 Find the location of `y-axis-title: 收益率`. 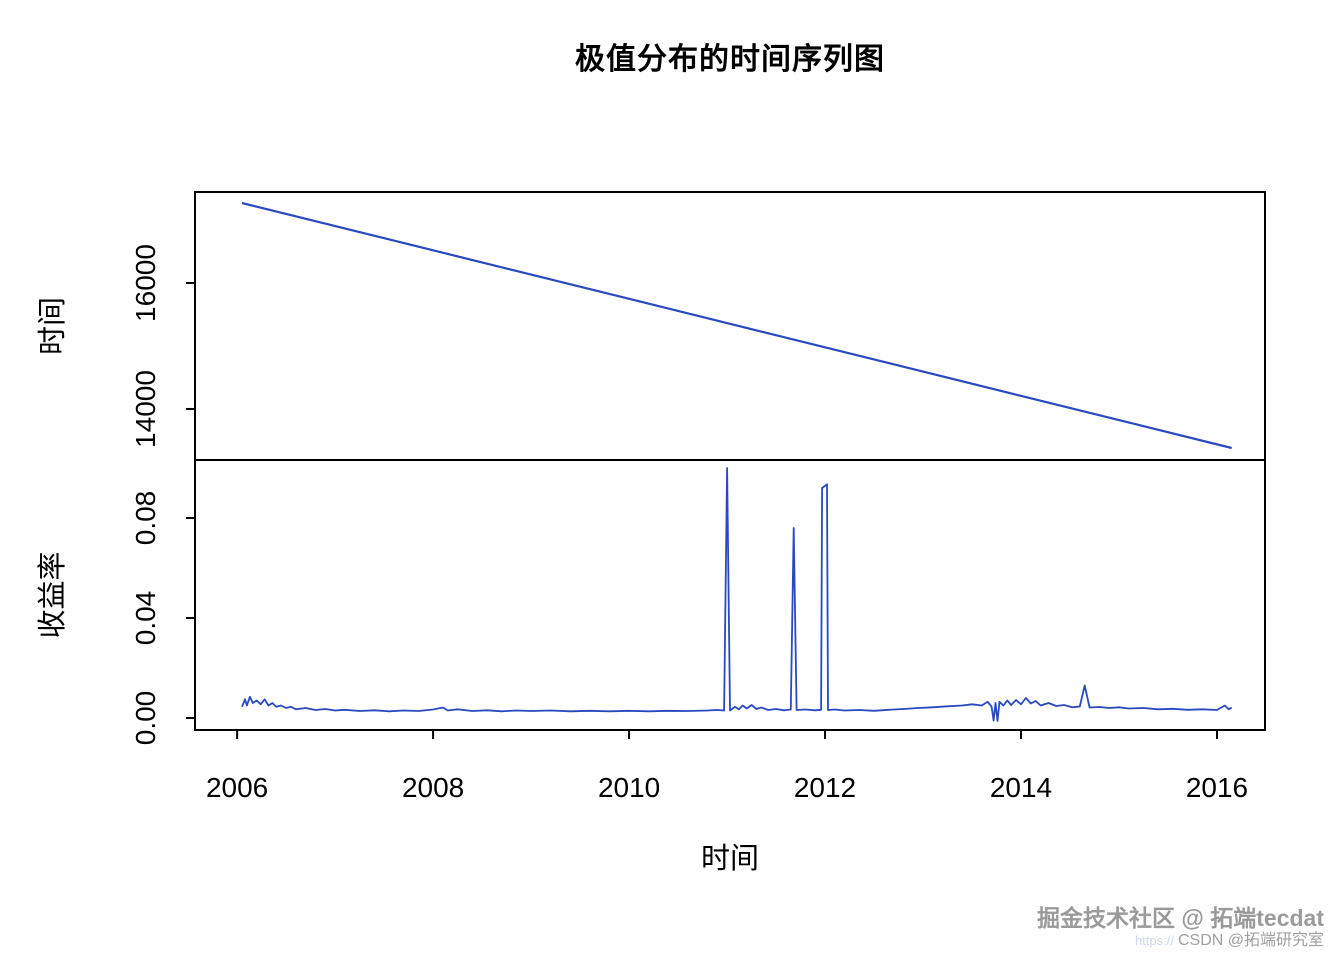

y-axis-title: 收益率 is located at coordinates (52, 594).